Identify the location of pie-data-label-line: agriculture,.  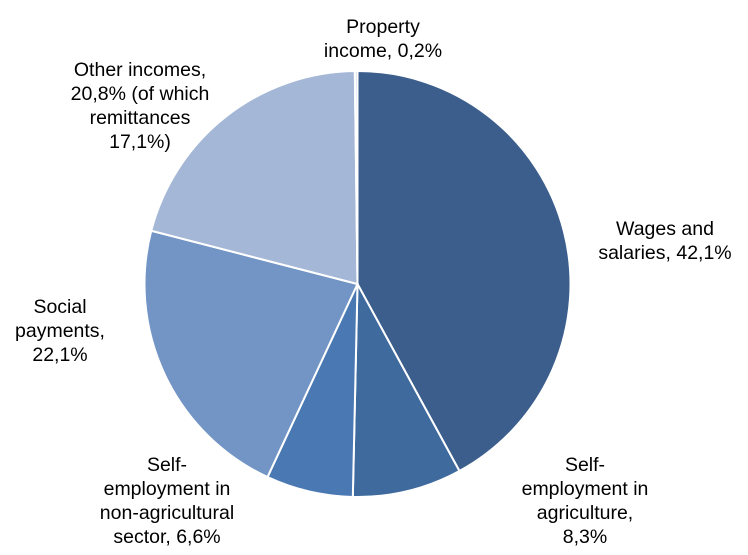
(585, 513).